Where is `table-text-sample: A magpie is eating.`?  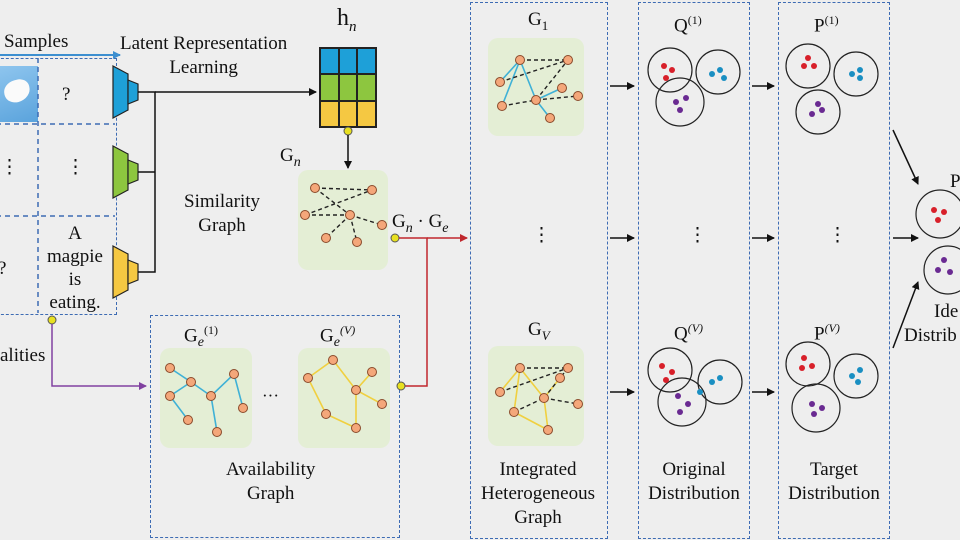 table-text-sample: A magpie is eating. is located at coordinates (75, 268).